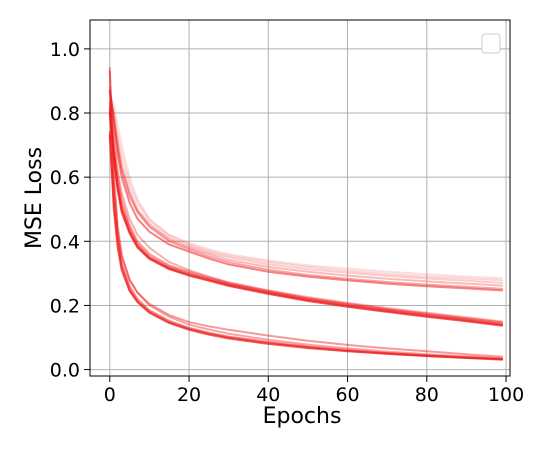 Image resolution: width=540 pixels, height=450 pixels. Describe the element at coordinates (189, 395) in the screenshot. I see `x-tick-label: 20` at that location.